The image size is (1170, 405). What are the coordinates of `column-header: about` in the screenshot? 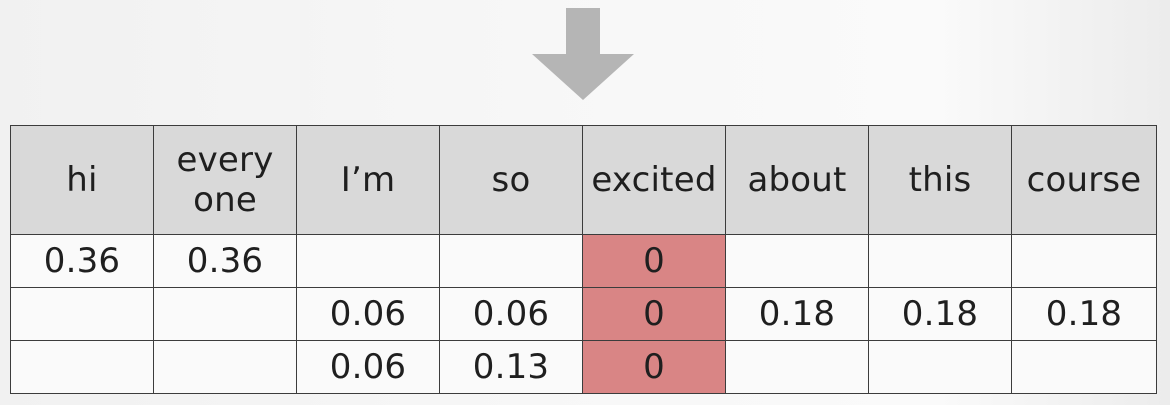 It's located at (797, 180).